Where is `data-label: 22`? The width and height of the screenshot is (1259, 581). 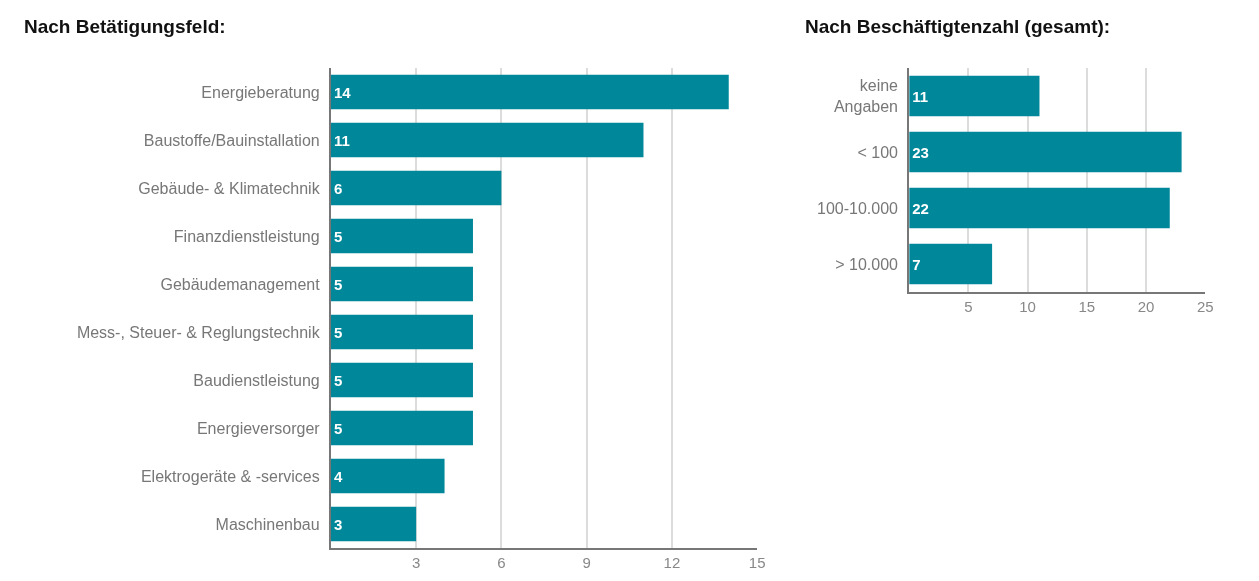 data-label: 22 is located at coordinates (920, 208).